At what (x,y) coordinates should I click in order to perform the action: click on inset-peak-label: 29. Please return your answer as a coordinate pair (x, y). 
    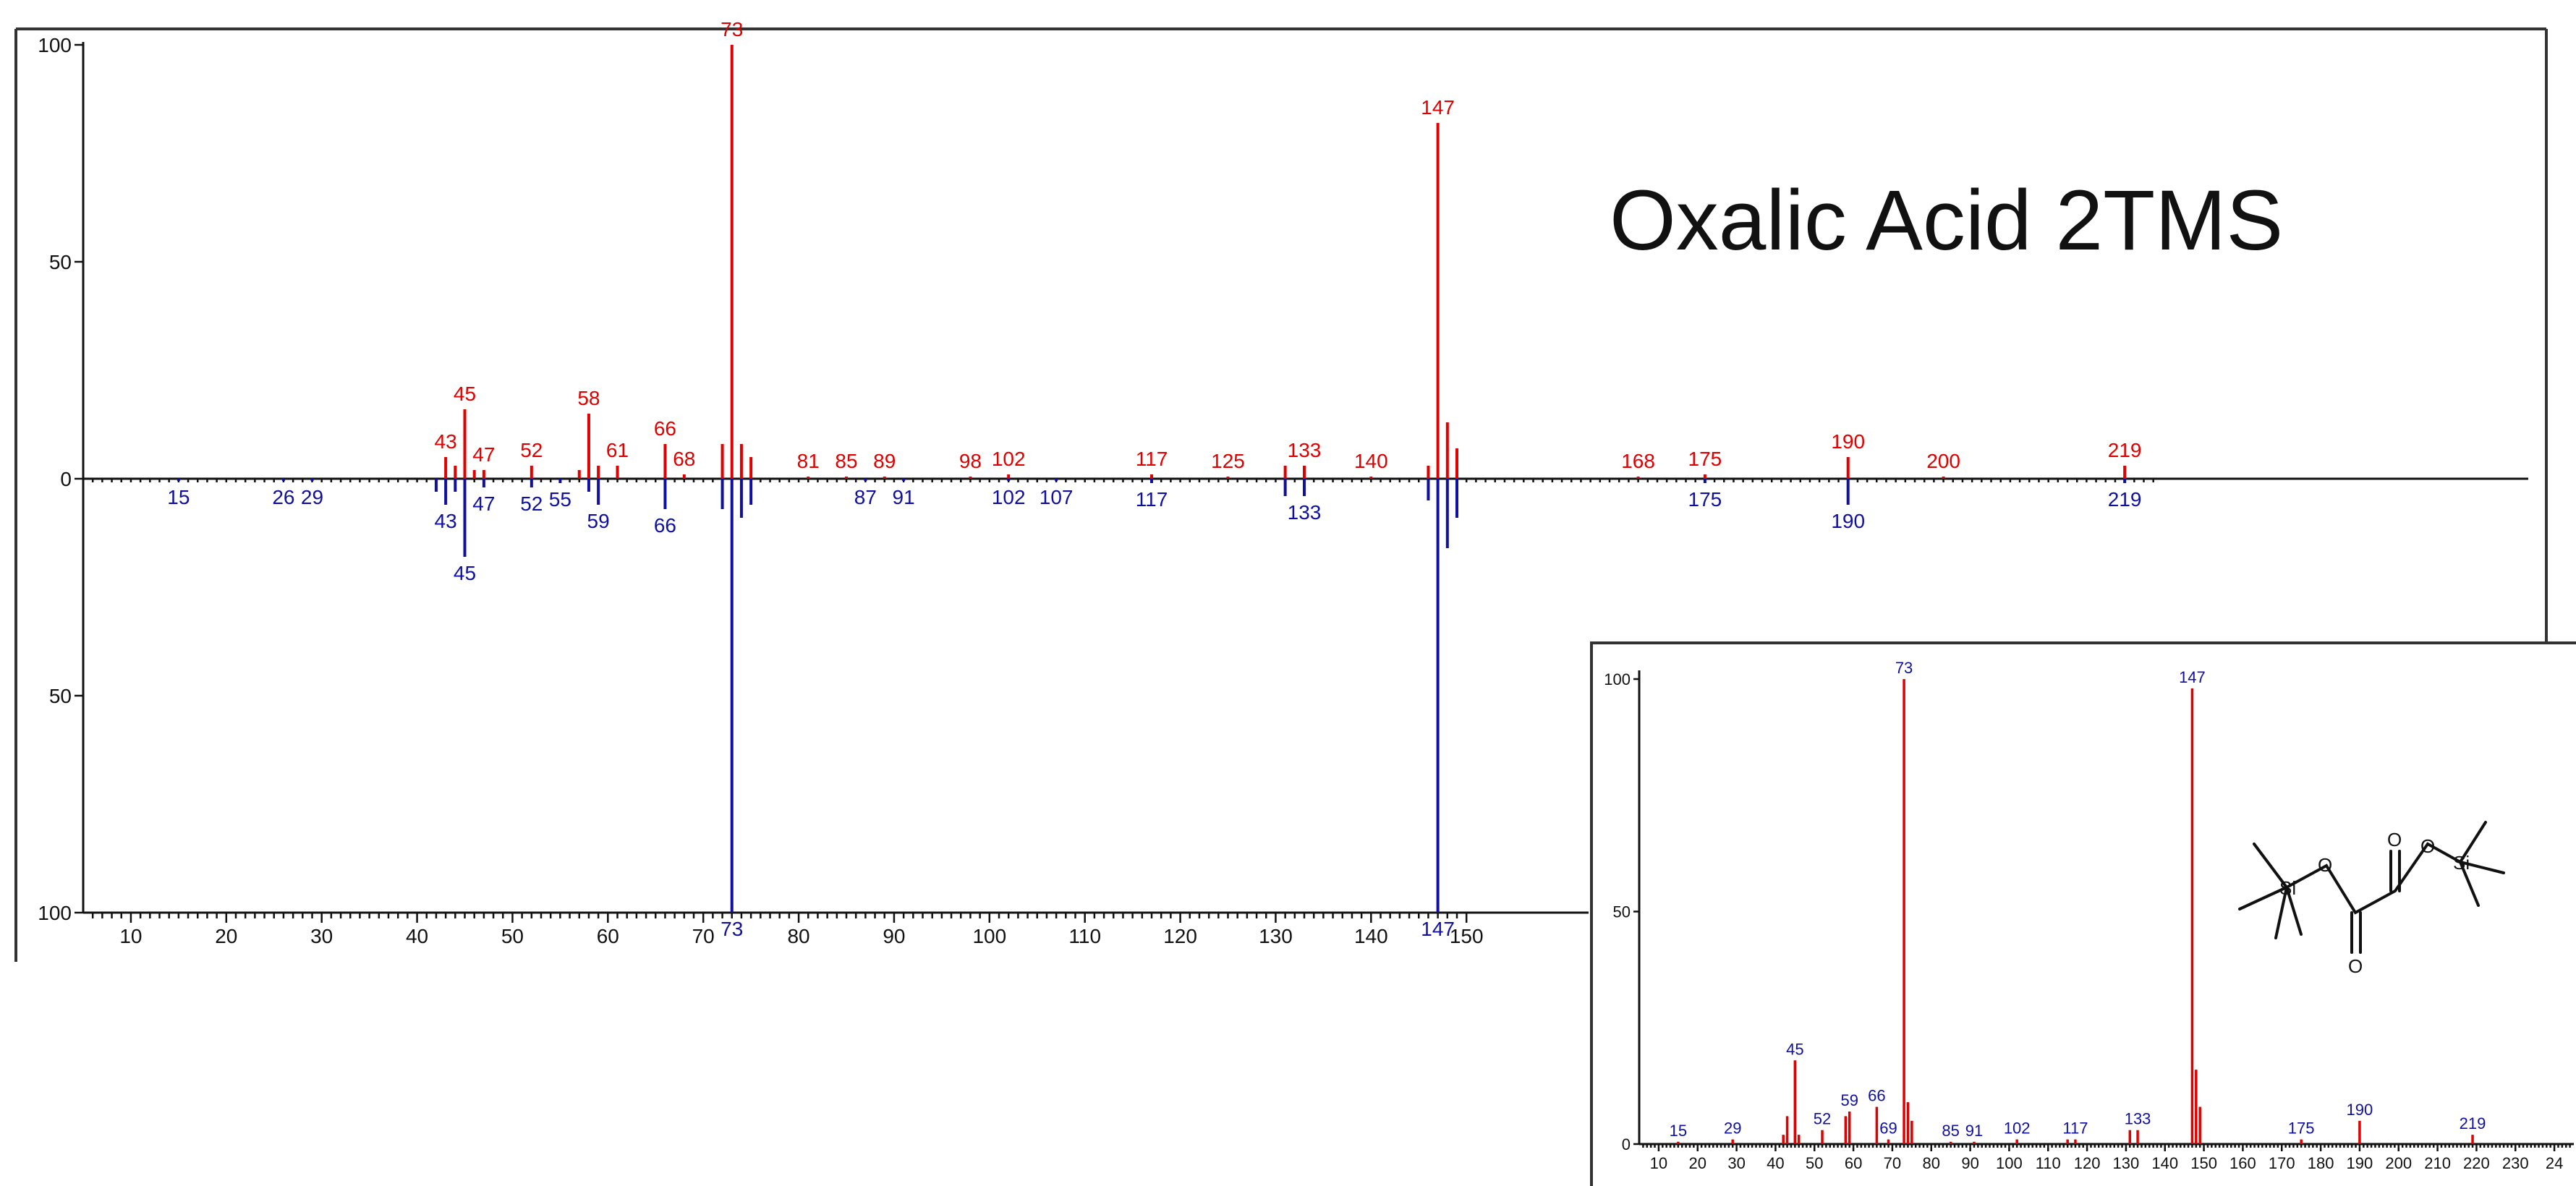
    Looking at the image, I should click on (1732, 1128).